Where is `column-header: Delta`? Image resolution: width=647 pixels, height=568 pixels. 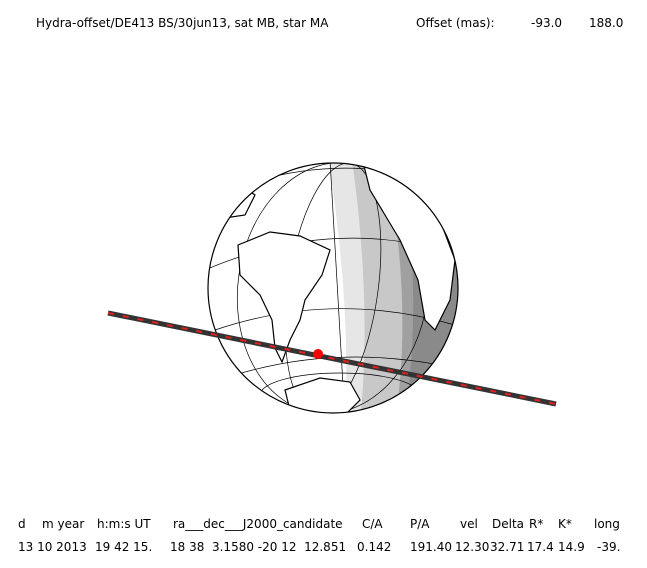 column-header: Delta is located at coordinates (508, 524).